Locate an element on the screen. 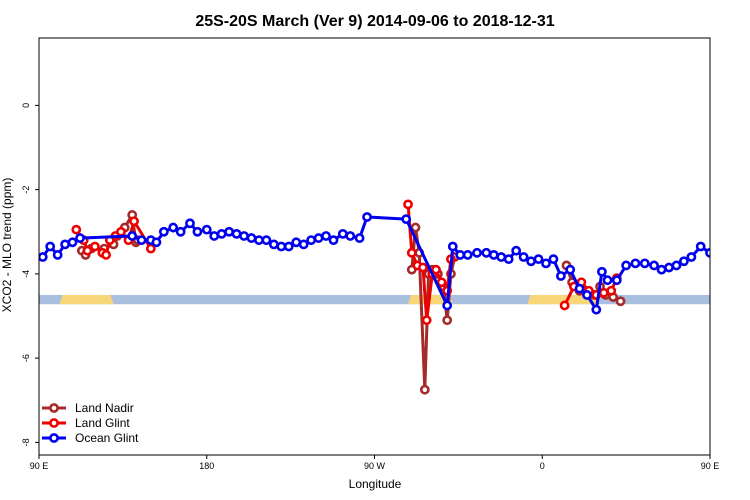 The width and height of the screenshot is (750, 500). x-tick-label: 180 is located at coordinates (206, 466).